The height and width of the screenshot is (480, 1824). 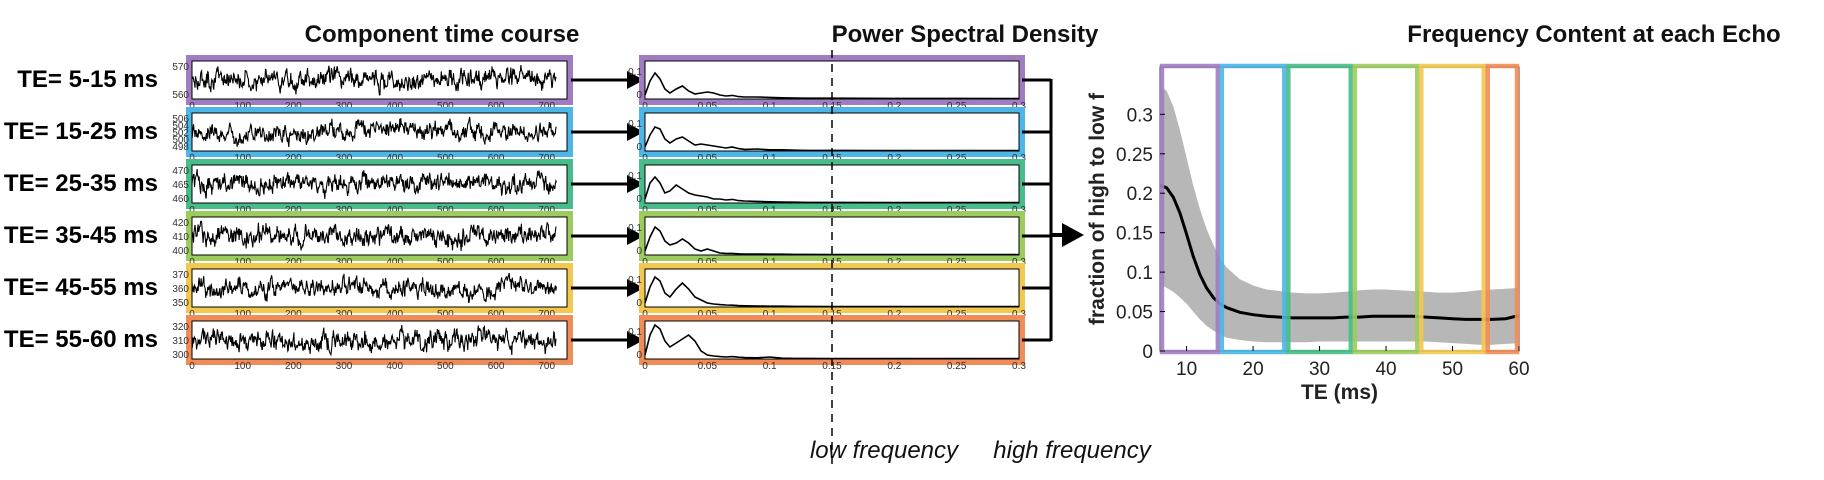 I want to click on x-tick-label: 600, so click(x=496, y=106).